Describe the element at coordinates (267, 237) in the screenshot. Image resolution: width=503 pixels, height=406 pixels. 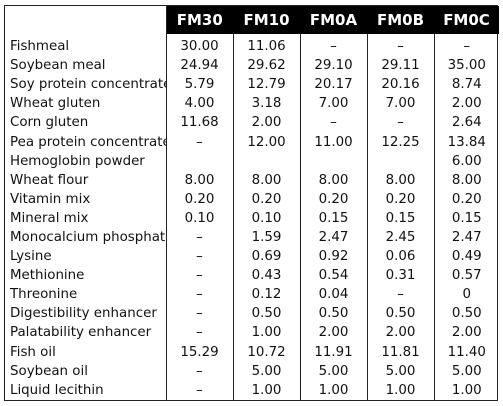
I see `value-cell: 1.59` at that location.